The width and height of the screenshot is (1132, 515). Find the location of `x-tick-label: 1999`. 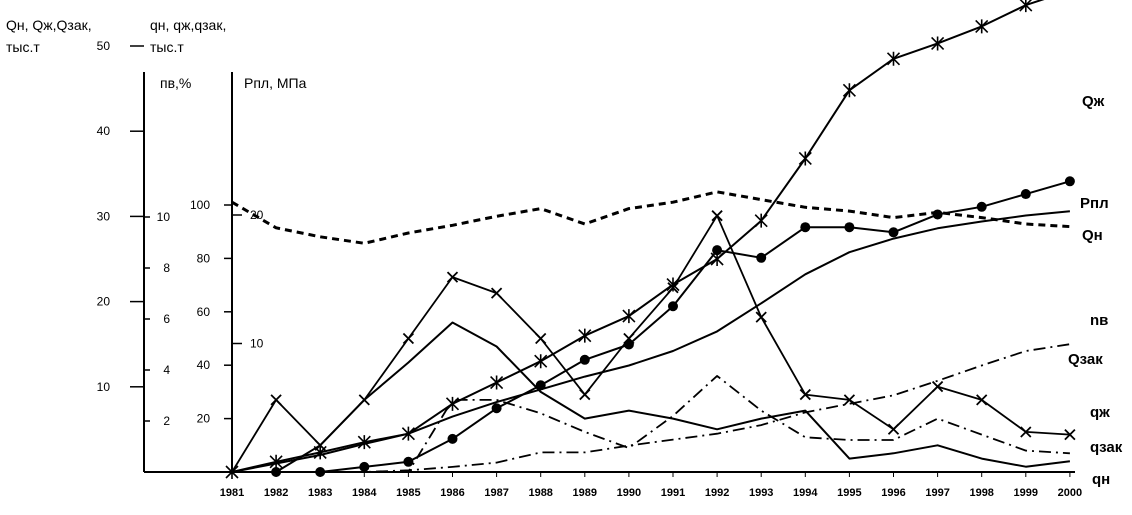

x-tick-label: 1999 is located at coordinates (1026, 493).